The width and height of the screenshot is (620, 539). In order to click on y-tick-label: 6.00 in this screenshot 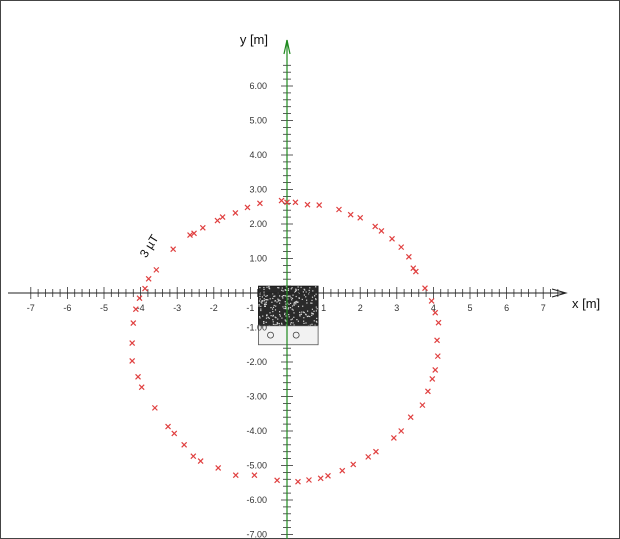, I will do `click(258, 86)`.